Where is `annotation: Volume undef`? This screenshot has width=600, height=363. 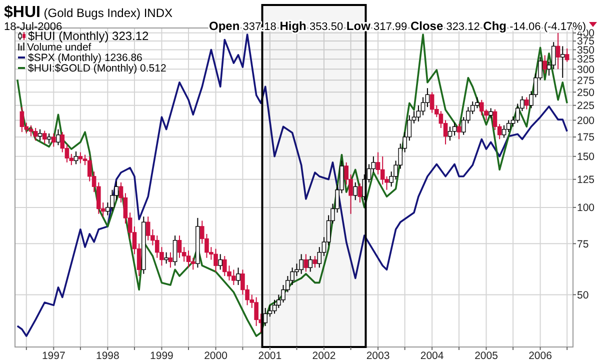
annotation: Volume undef is located at coordinates (59, 48).